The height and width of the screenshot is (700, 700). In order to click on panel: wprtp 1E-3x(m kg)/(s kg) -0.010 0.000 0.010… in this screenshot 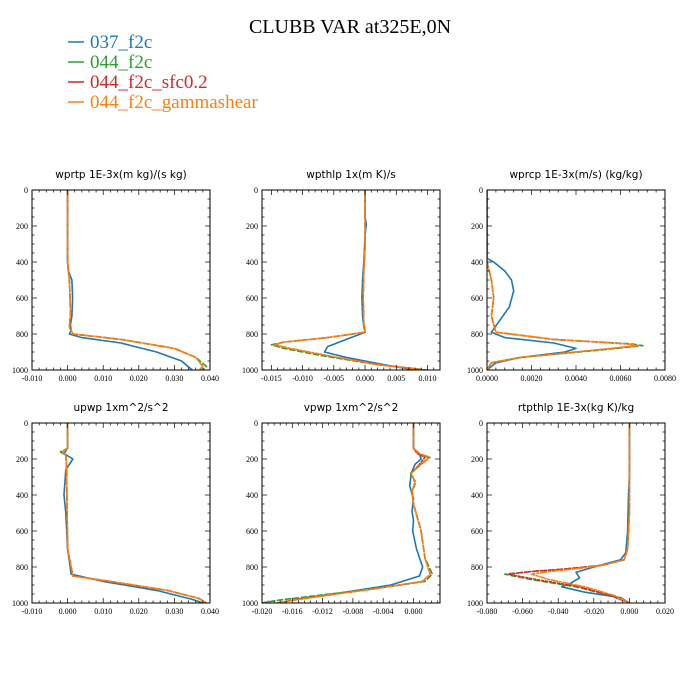, I will do `click(115, 276)`.